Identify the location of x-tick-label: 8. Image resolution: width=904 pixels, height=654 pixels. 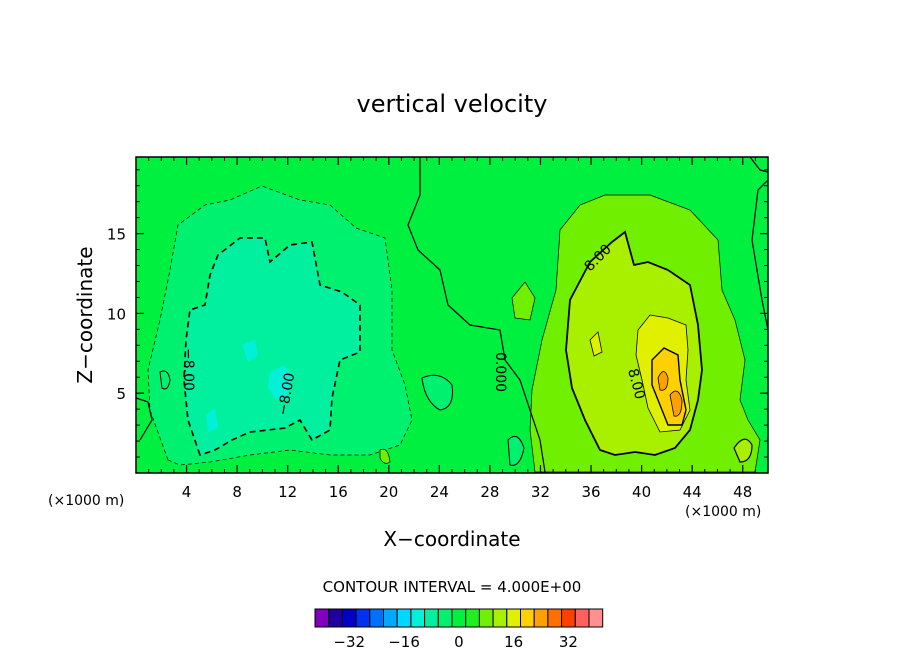
(237, 492).